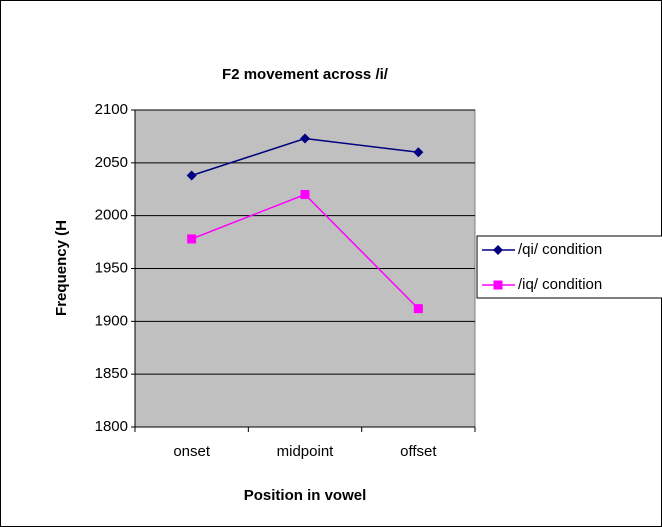  I want to click on legend-box, so click(569, 267).